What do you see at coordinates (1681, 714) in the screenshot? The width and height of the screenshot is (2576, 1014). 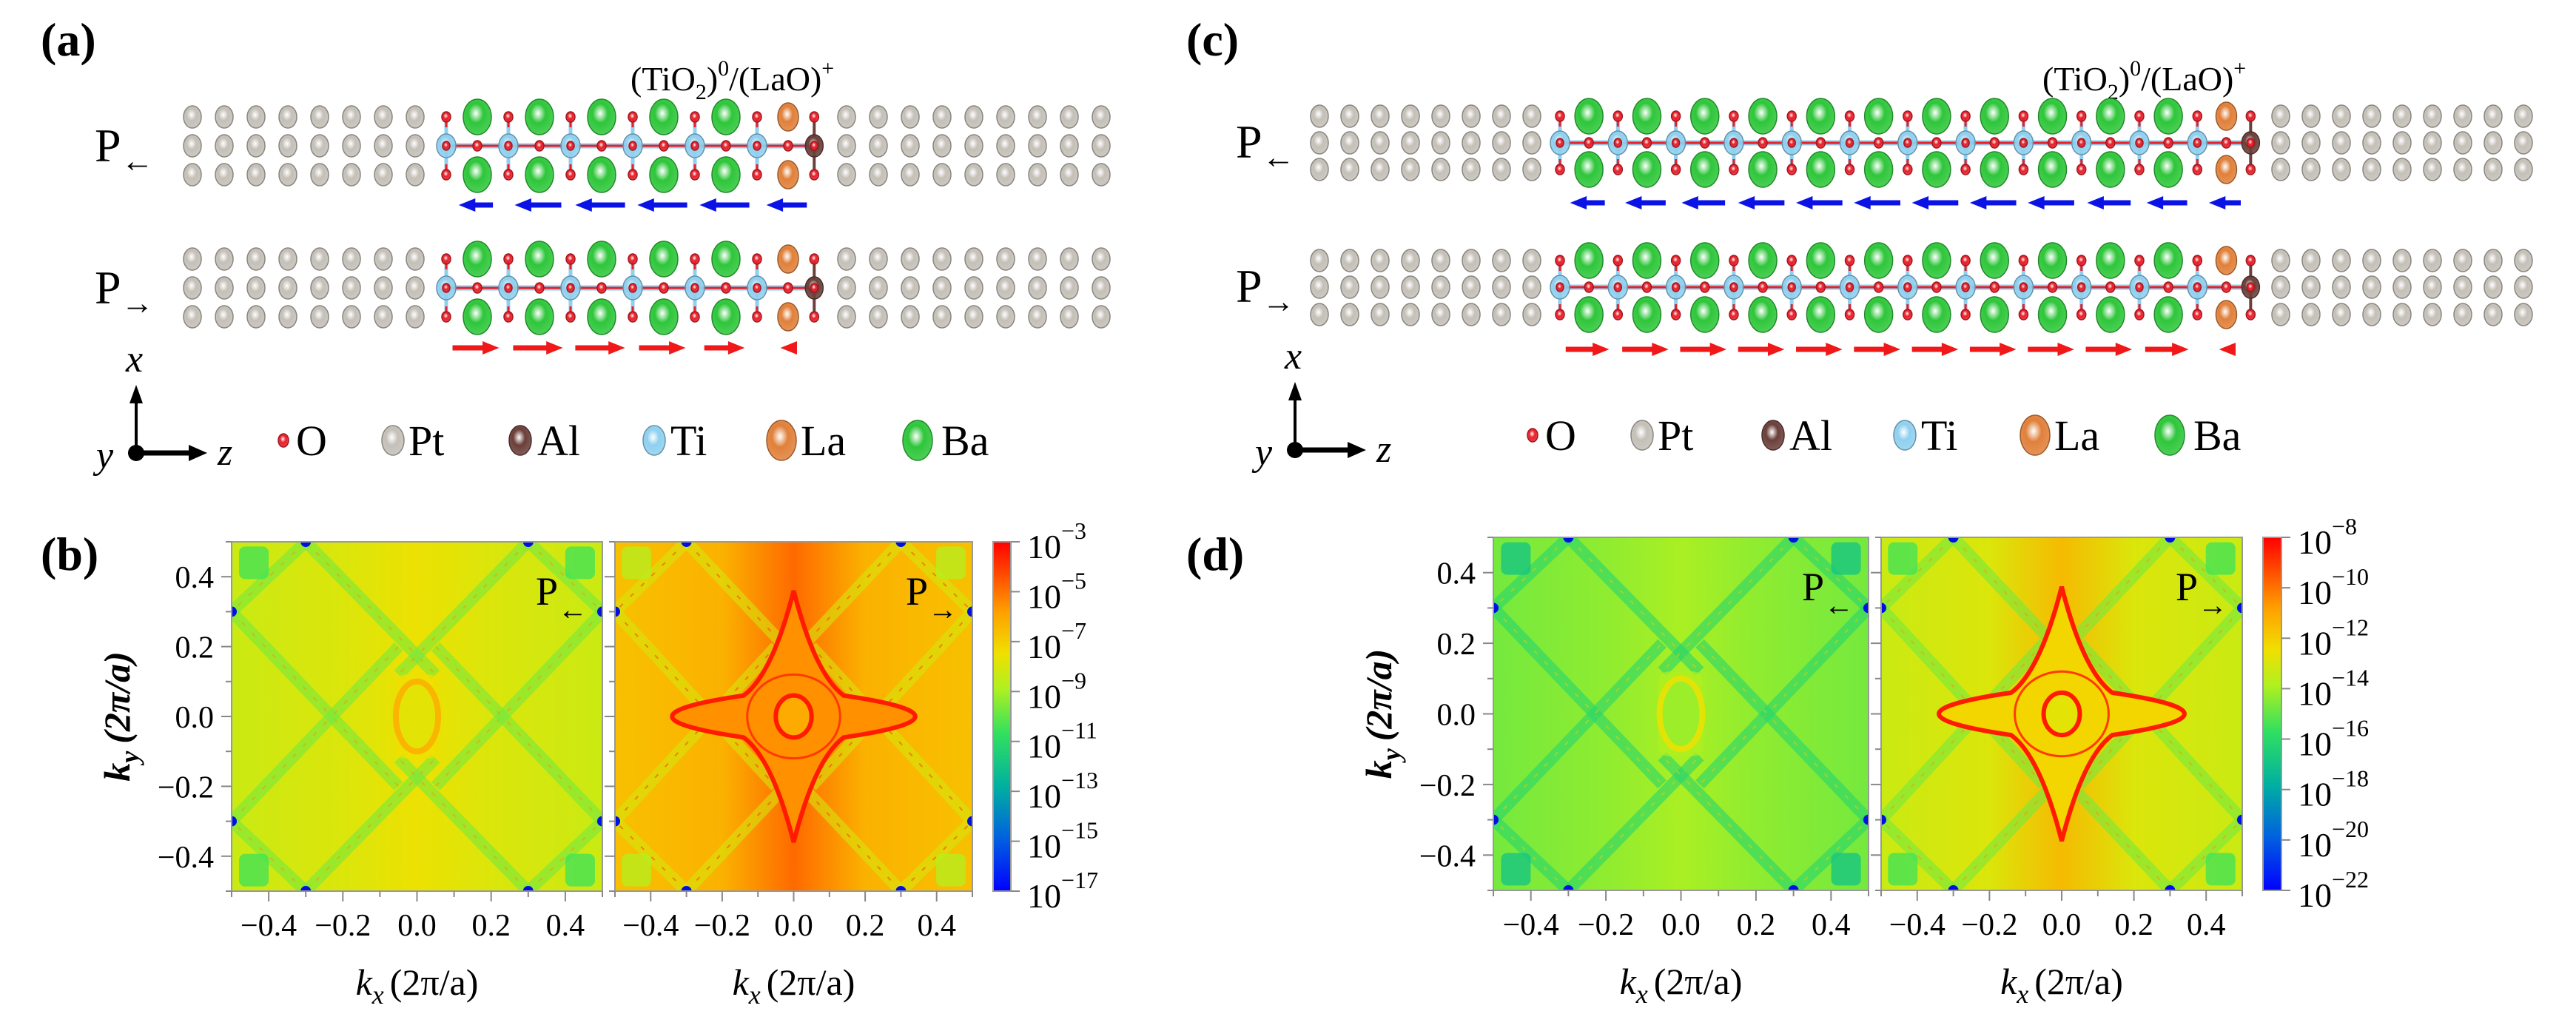 I see `center-ring` at bounding box center [1681, 714].